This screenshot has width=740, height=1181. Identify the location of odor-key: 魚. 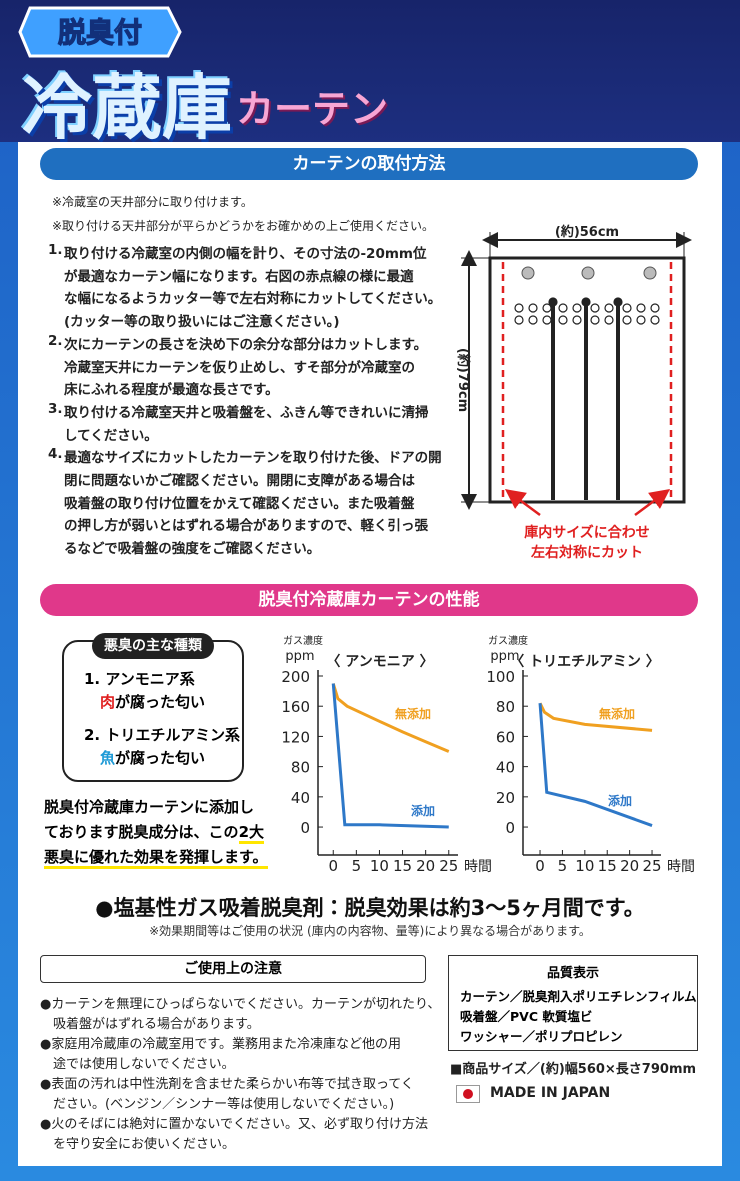
(108, 758).